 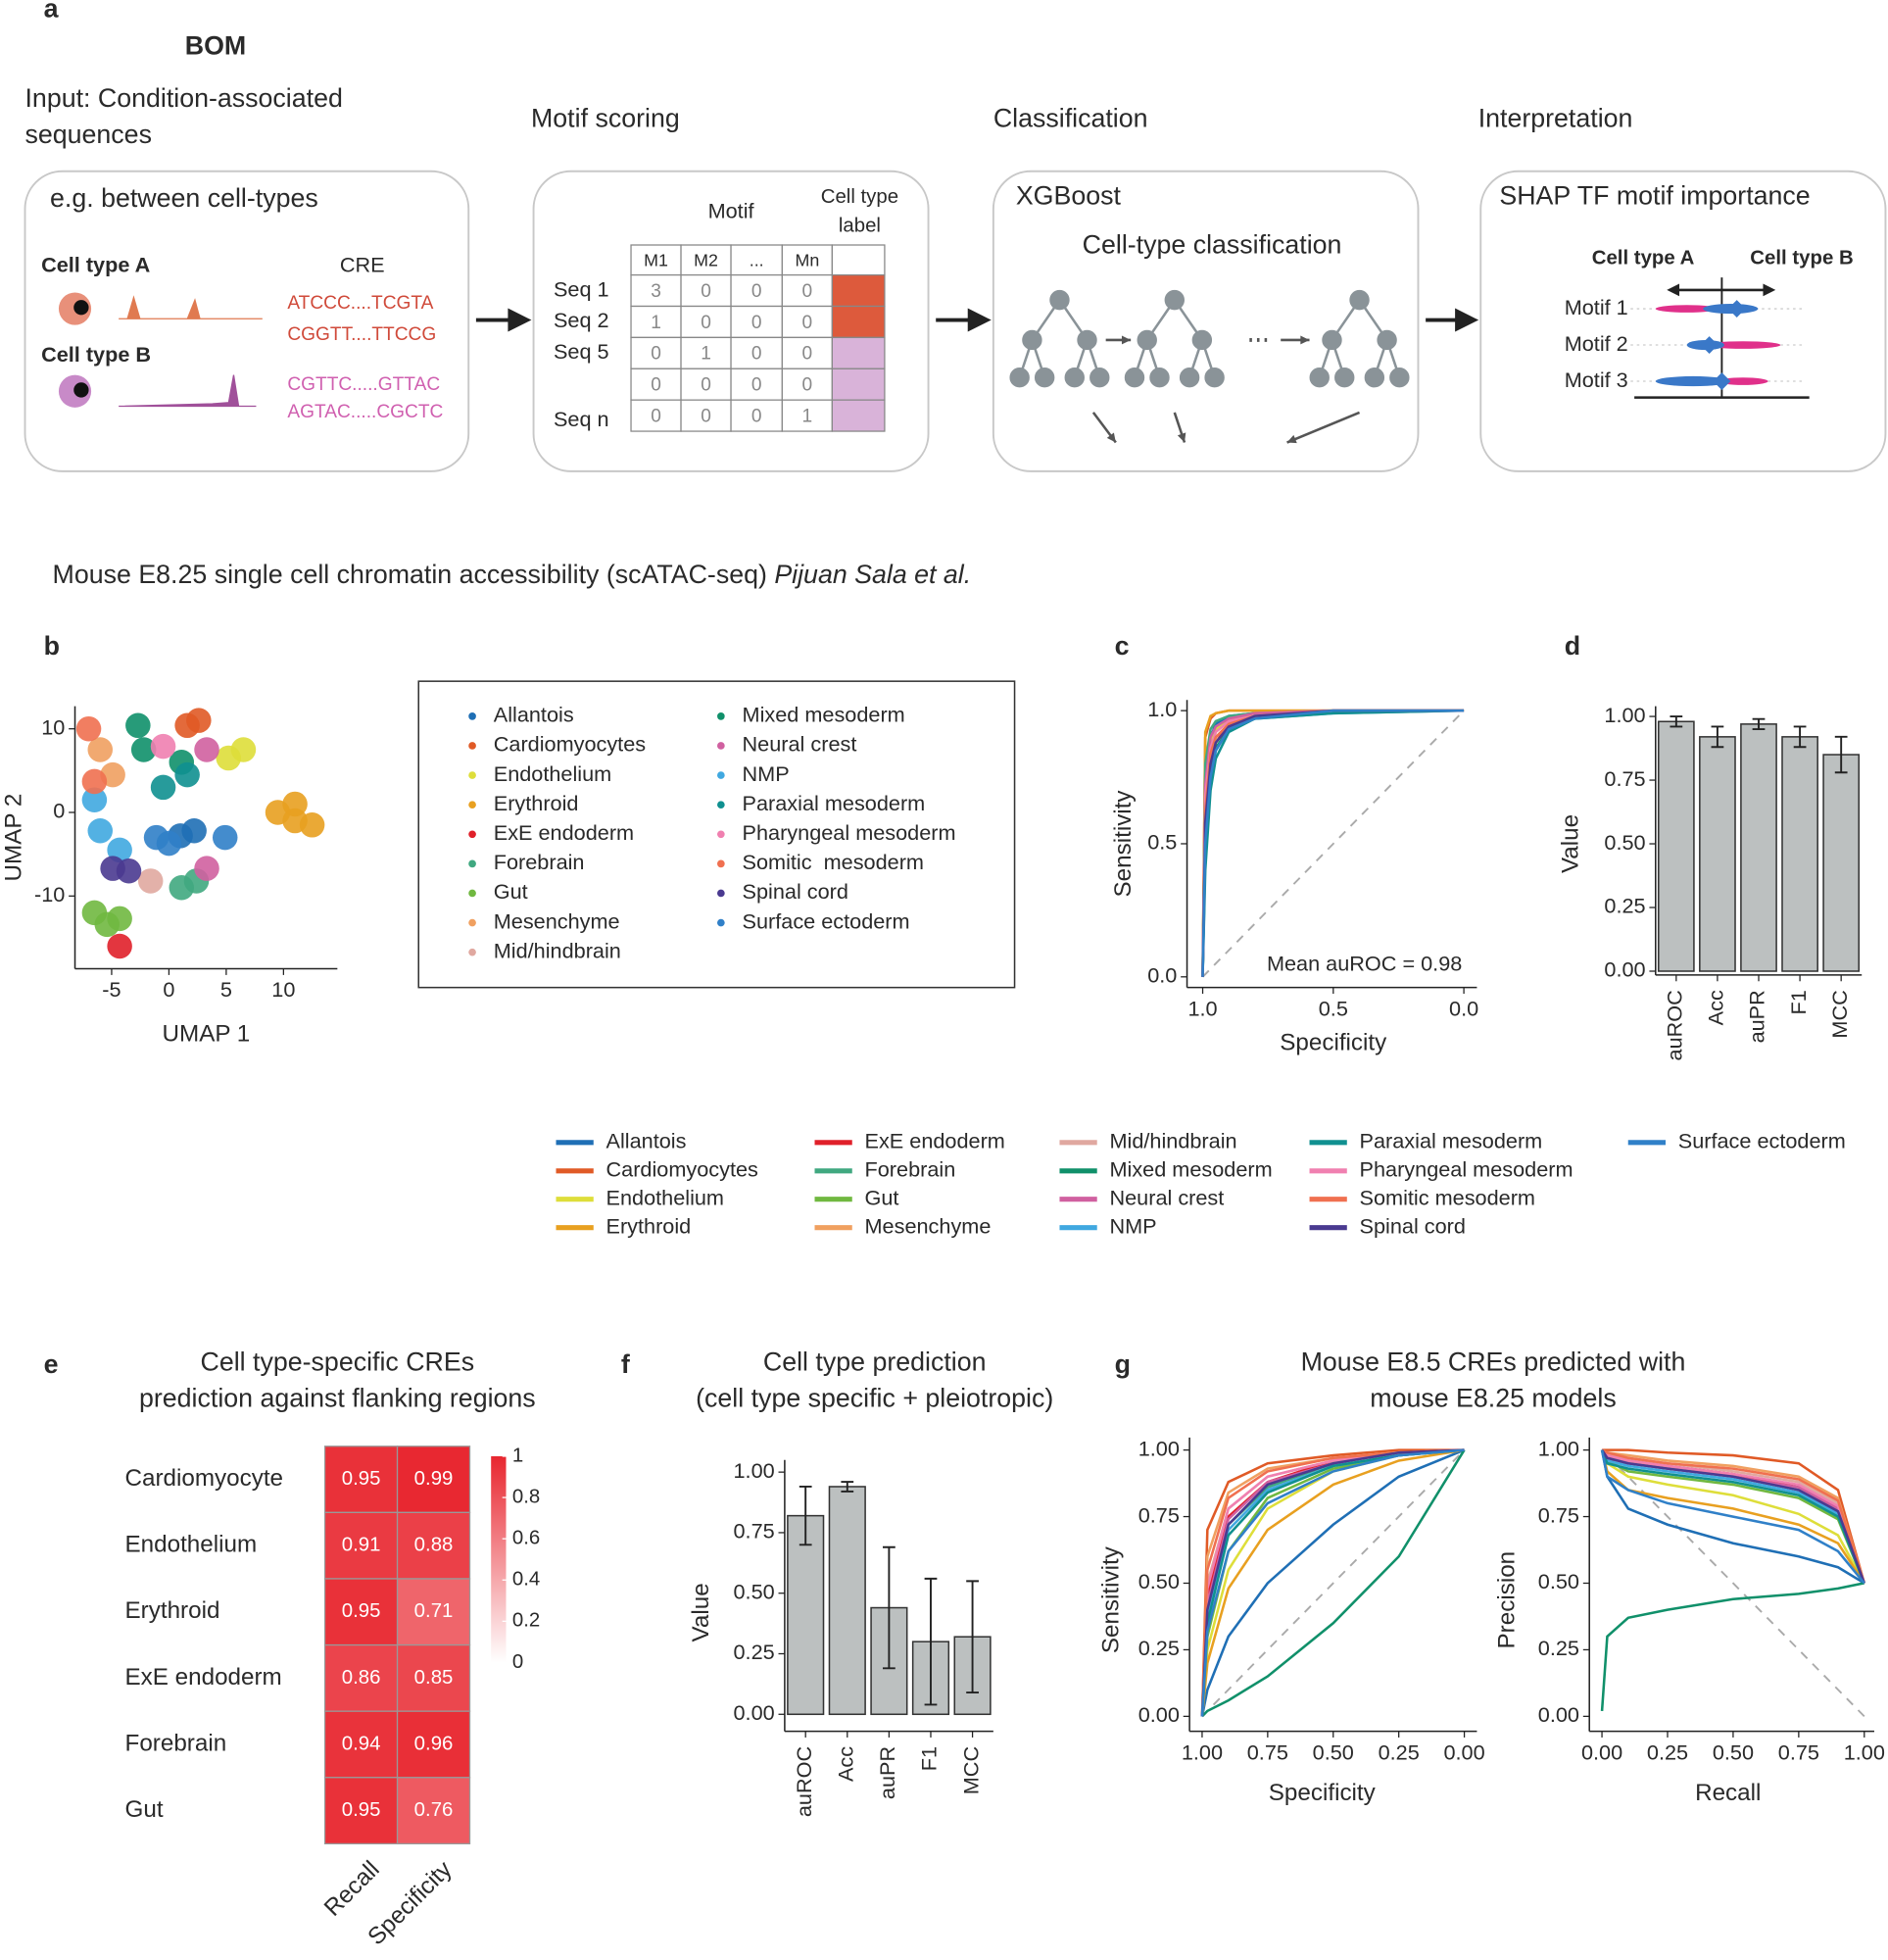 I want to click on legend-label: NMP, so click(x=766, y=773).